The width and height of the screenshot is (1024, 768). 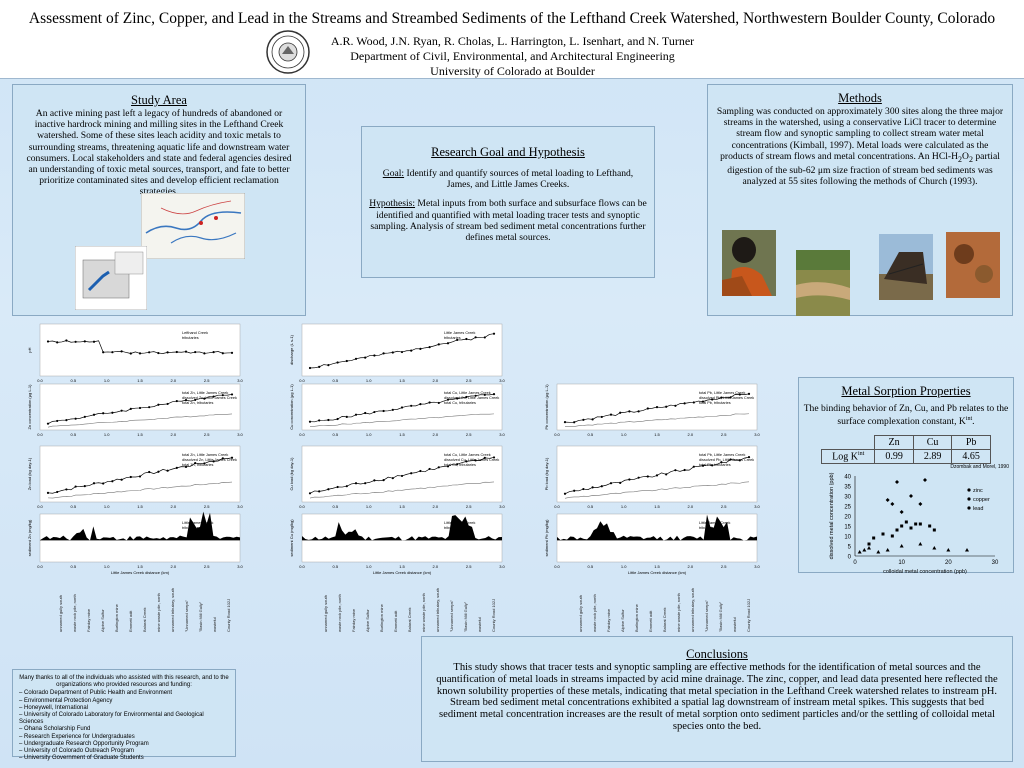 What do you see at coordinates (715, 403) in the screenshot?
I see `legend-label: total Pb, tributaries` at bounding box center [715, 403].